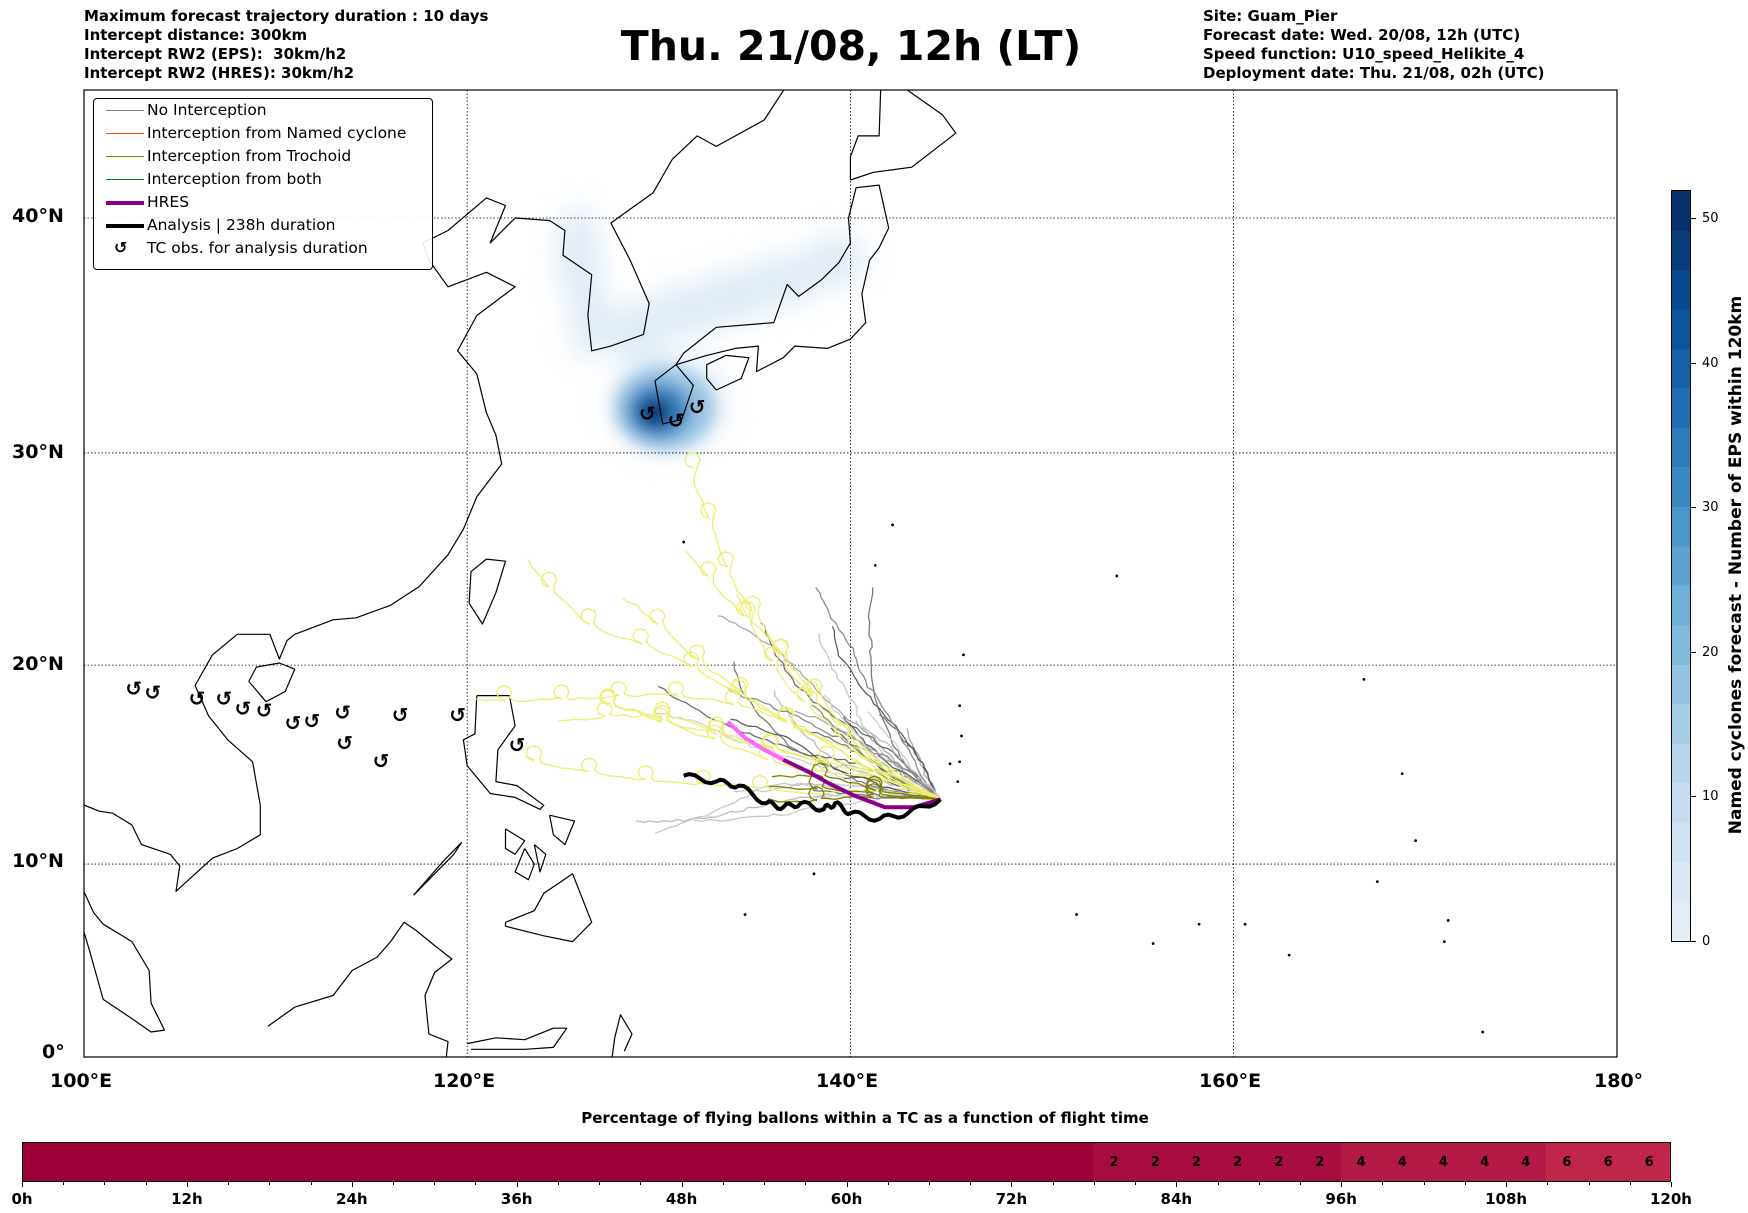 This screenshot has width=1748, height=1213. What do you see at coordinates (263, 111) in the screenshot?
I see `legend-item: No Interception` at bounding box center [263, 111].